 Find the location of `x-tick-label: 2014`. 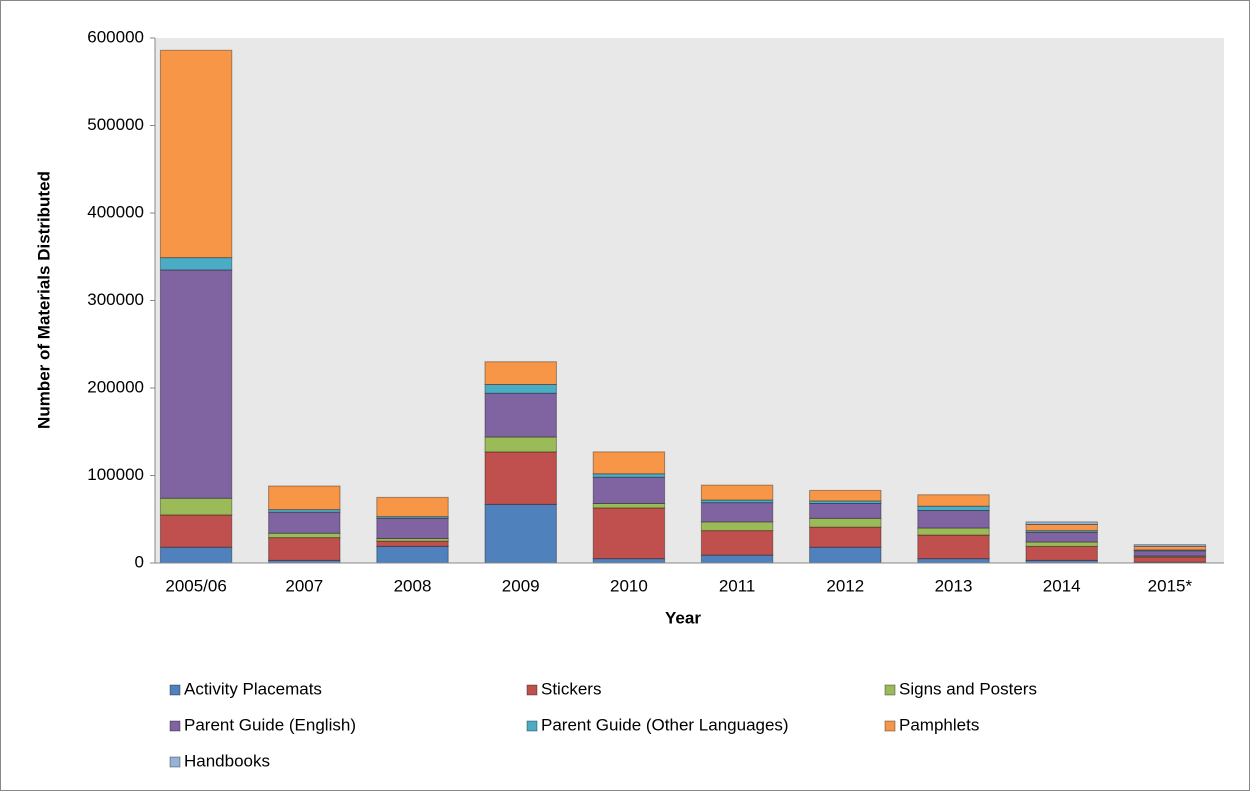

x-tick-label: 2014 is located at coordinates (1062, 585).